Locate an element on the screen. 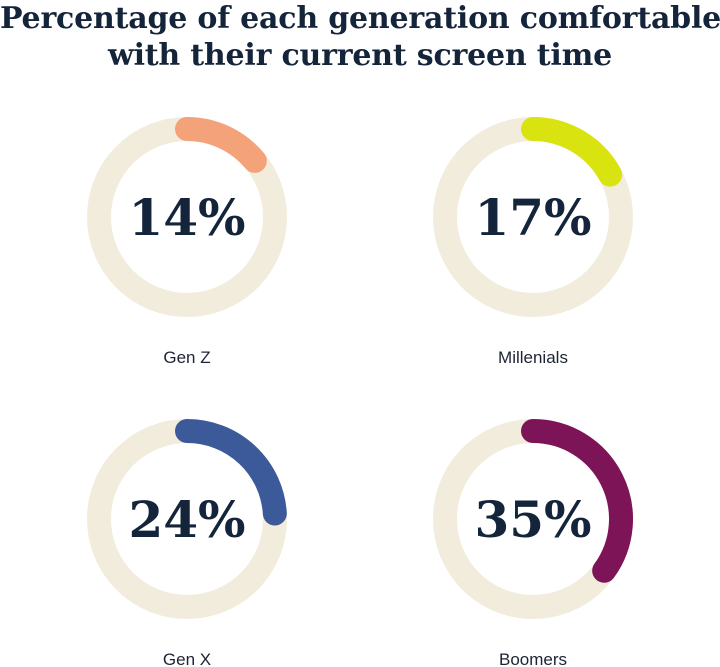  donut-boomers: 35% Boomers is located at coordinates (533, 543).